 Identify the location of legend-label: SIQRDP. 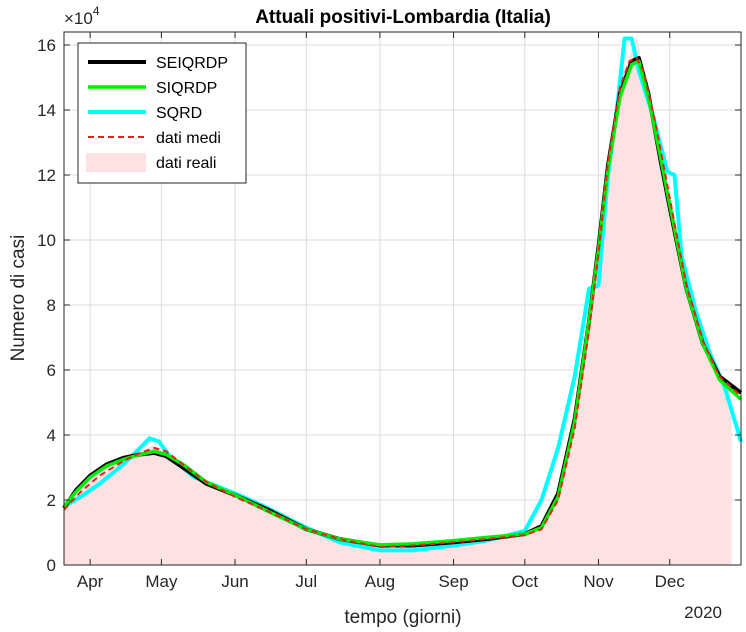
(186, 88).